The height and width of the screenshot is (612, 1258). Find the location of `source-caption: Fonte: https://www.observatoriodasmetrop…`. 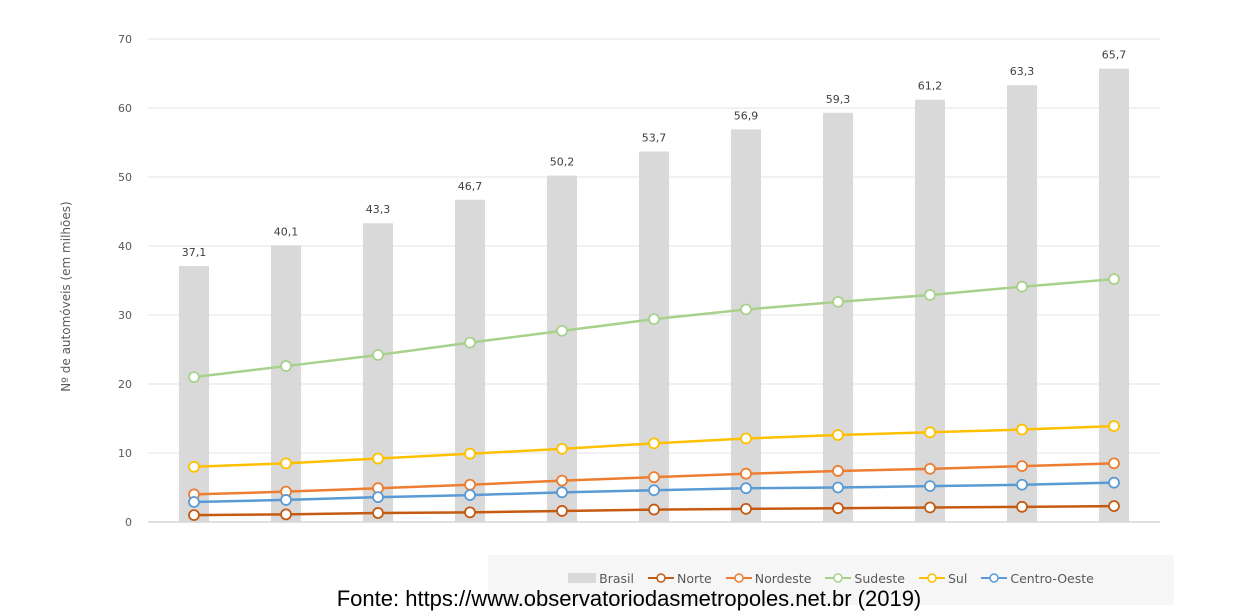

source-caption: Fonte: https://www.observatoriodasmetrop… is located at coordinates (629, 598).